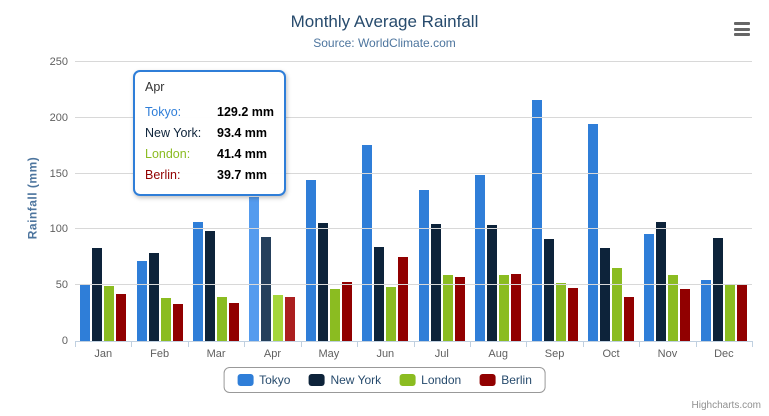 This screenshot has width=769, height=416. What do you see at coordinates (334, 314) in the screenshot?
I see `bar-london-may` at bounding box center [334, 314].